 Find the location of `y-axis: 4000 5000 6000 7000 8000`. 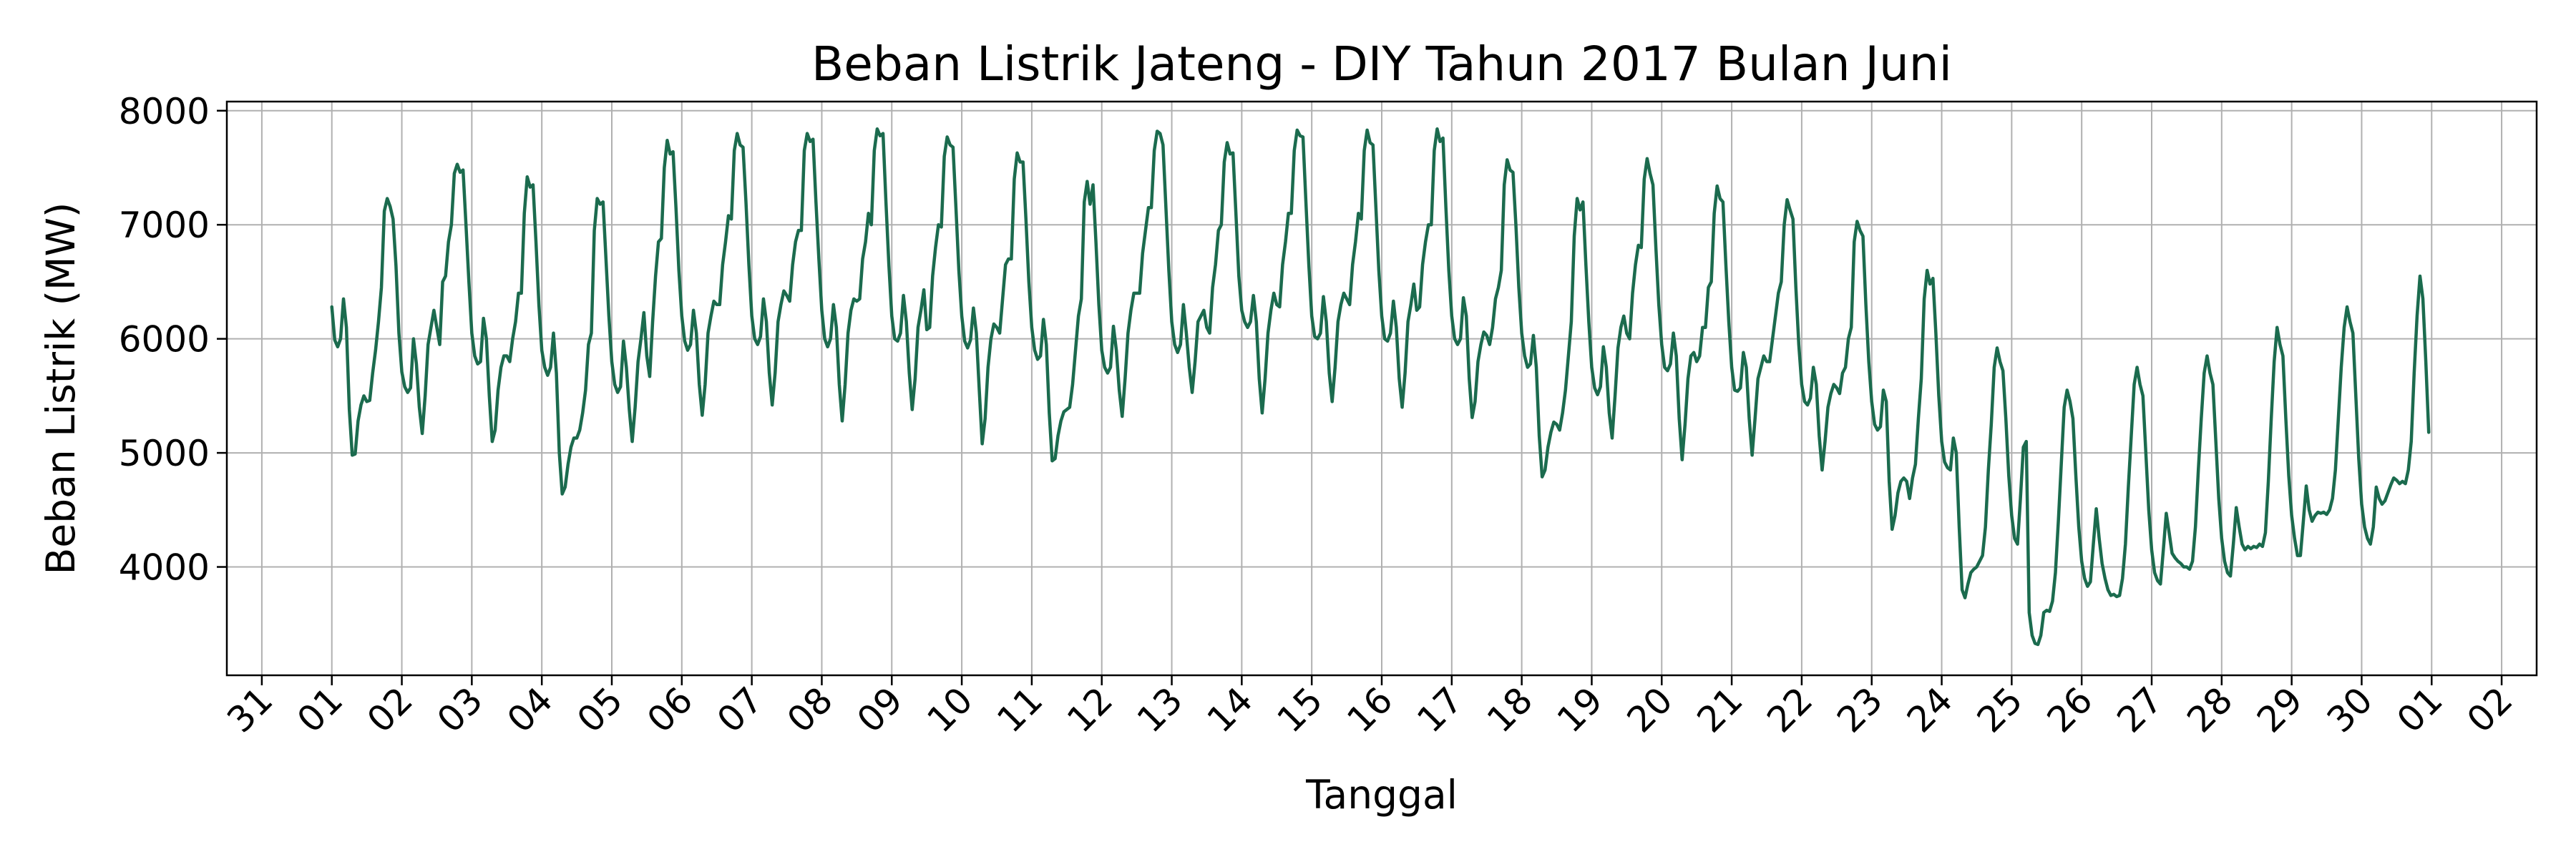

y-axis: 4000 5000 6000 7000 8000 is located at coordinates (173, 340).